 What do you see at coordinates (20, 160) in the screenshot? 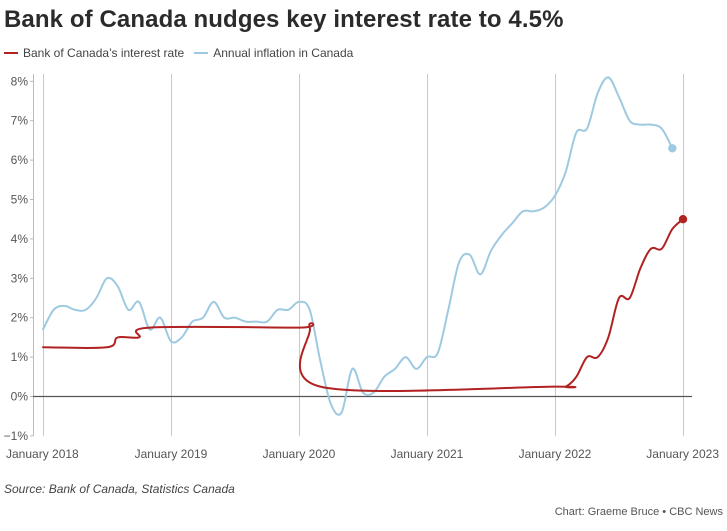
I see `y-tick-label: 6%` at bounding box center [20, 160].